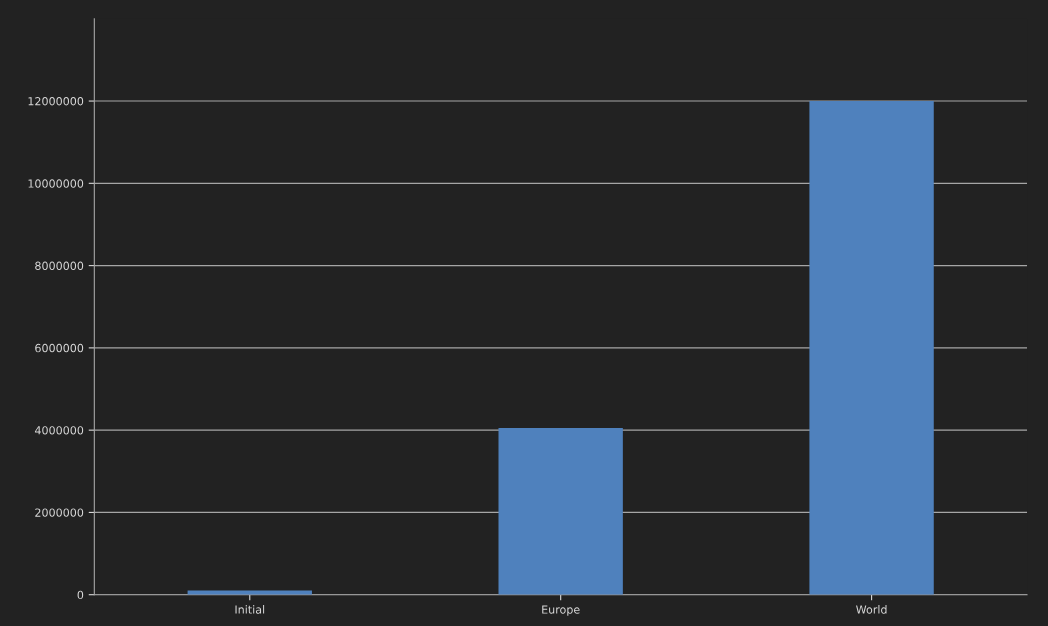 The width and height of the screenshot is (1048, 626). I want to click on y-tick-label: 12000000, so click(56, 101).